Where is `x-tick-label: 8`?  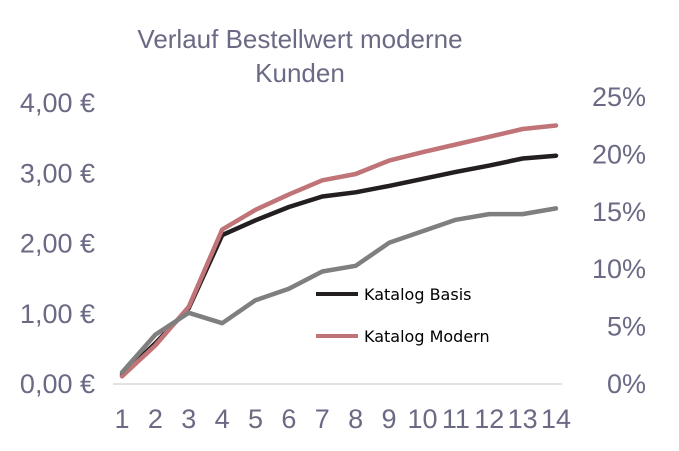 x-tick-label: 8 is located at coordinates (355, 419).